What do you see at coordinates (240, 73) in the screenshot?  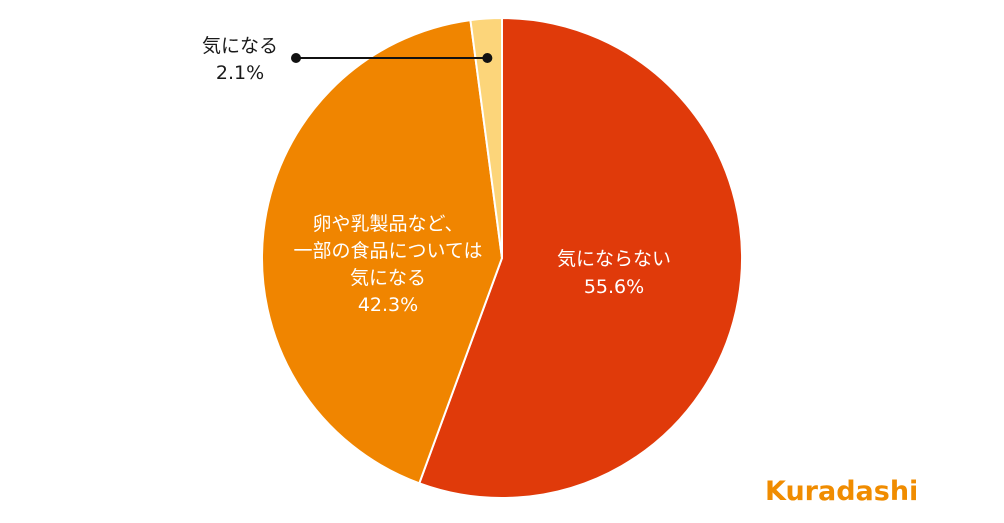 I see `slice-3-value-label: 2.1%` at bounding box center [240, 73].